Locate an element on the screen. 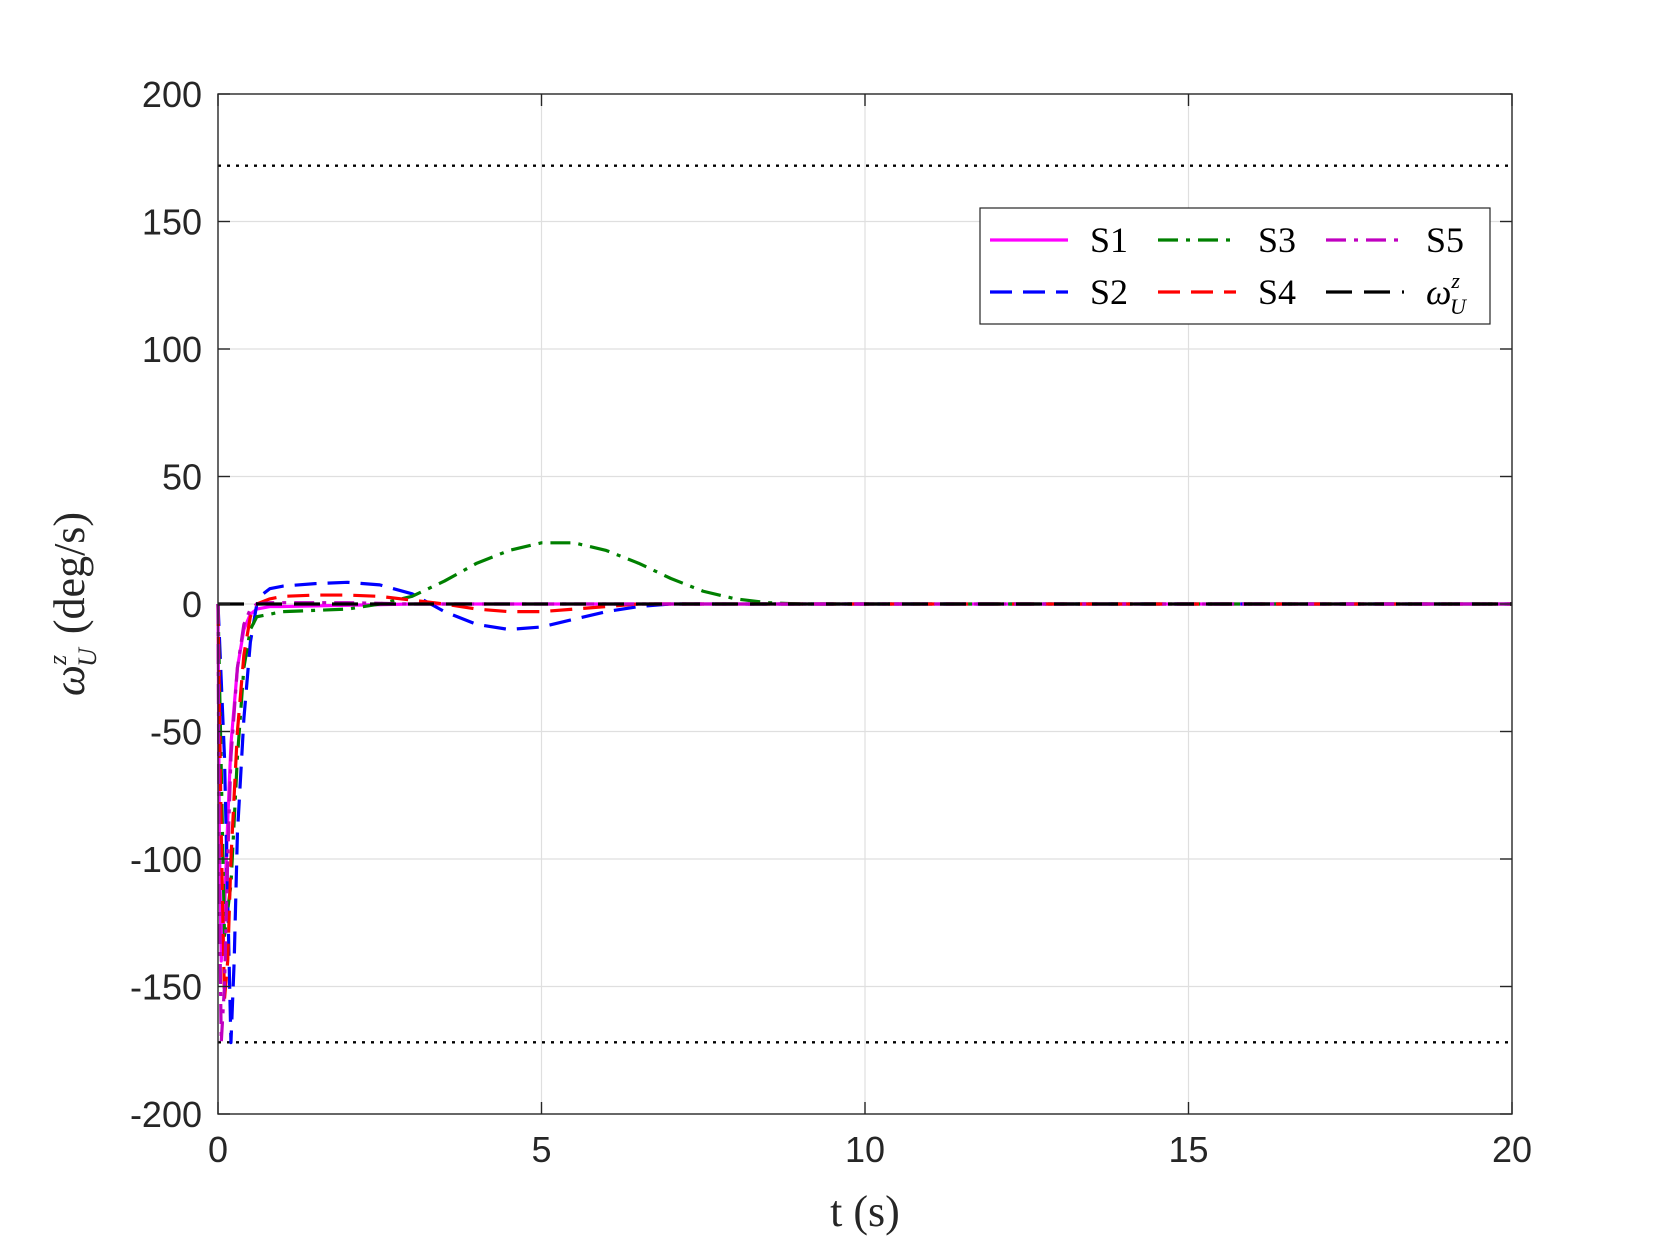  legend-label: S3 is located at coordinates (1277, 240).